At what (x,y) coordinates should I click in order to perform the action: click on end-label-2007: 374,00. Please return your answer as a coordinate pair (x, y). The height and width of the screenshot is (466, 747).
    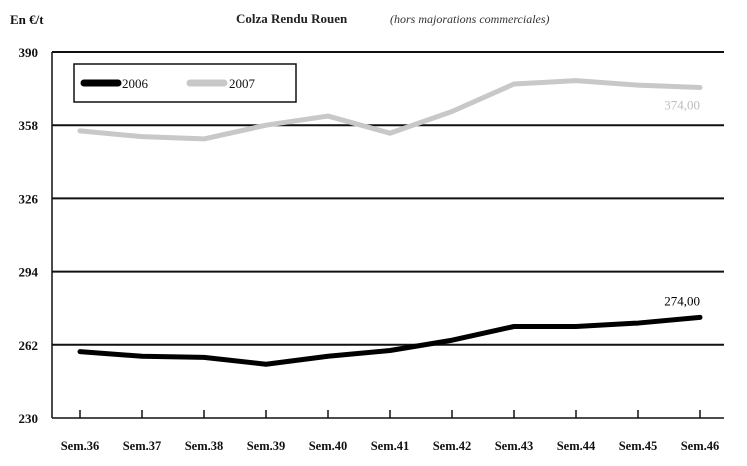
    Looking at the image, I should click on (682, 104).